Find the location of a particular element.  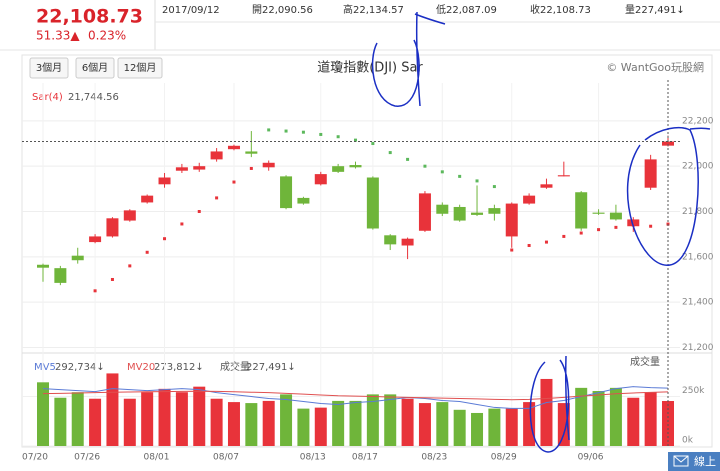

legend-mv20-value: 273,812↓ is located at coordinates (179, 367).